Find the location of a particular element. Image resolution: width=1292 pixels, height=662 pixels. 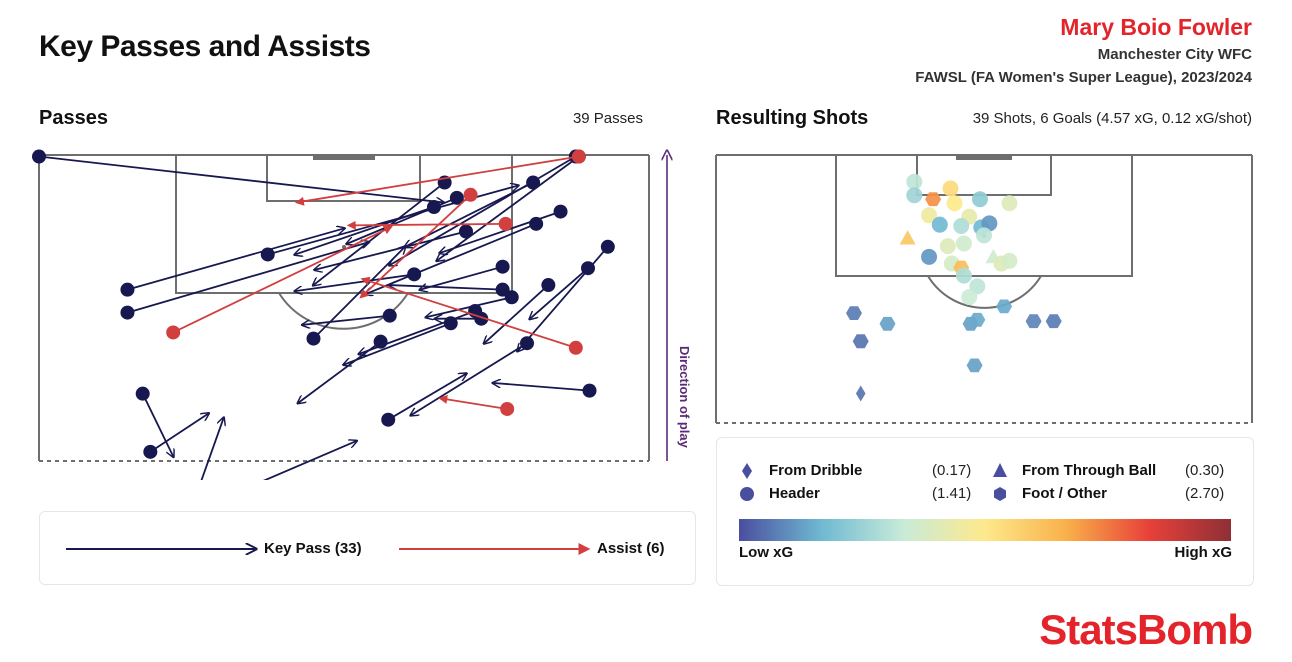

key-pass-6-start is located at coordinates (450, 323).